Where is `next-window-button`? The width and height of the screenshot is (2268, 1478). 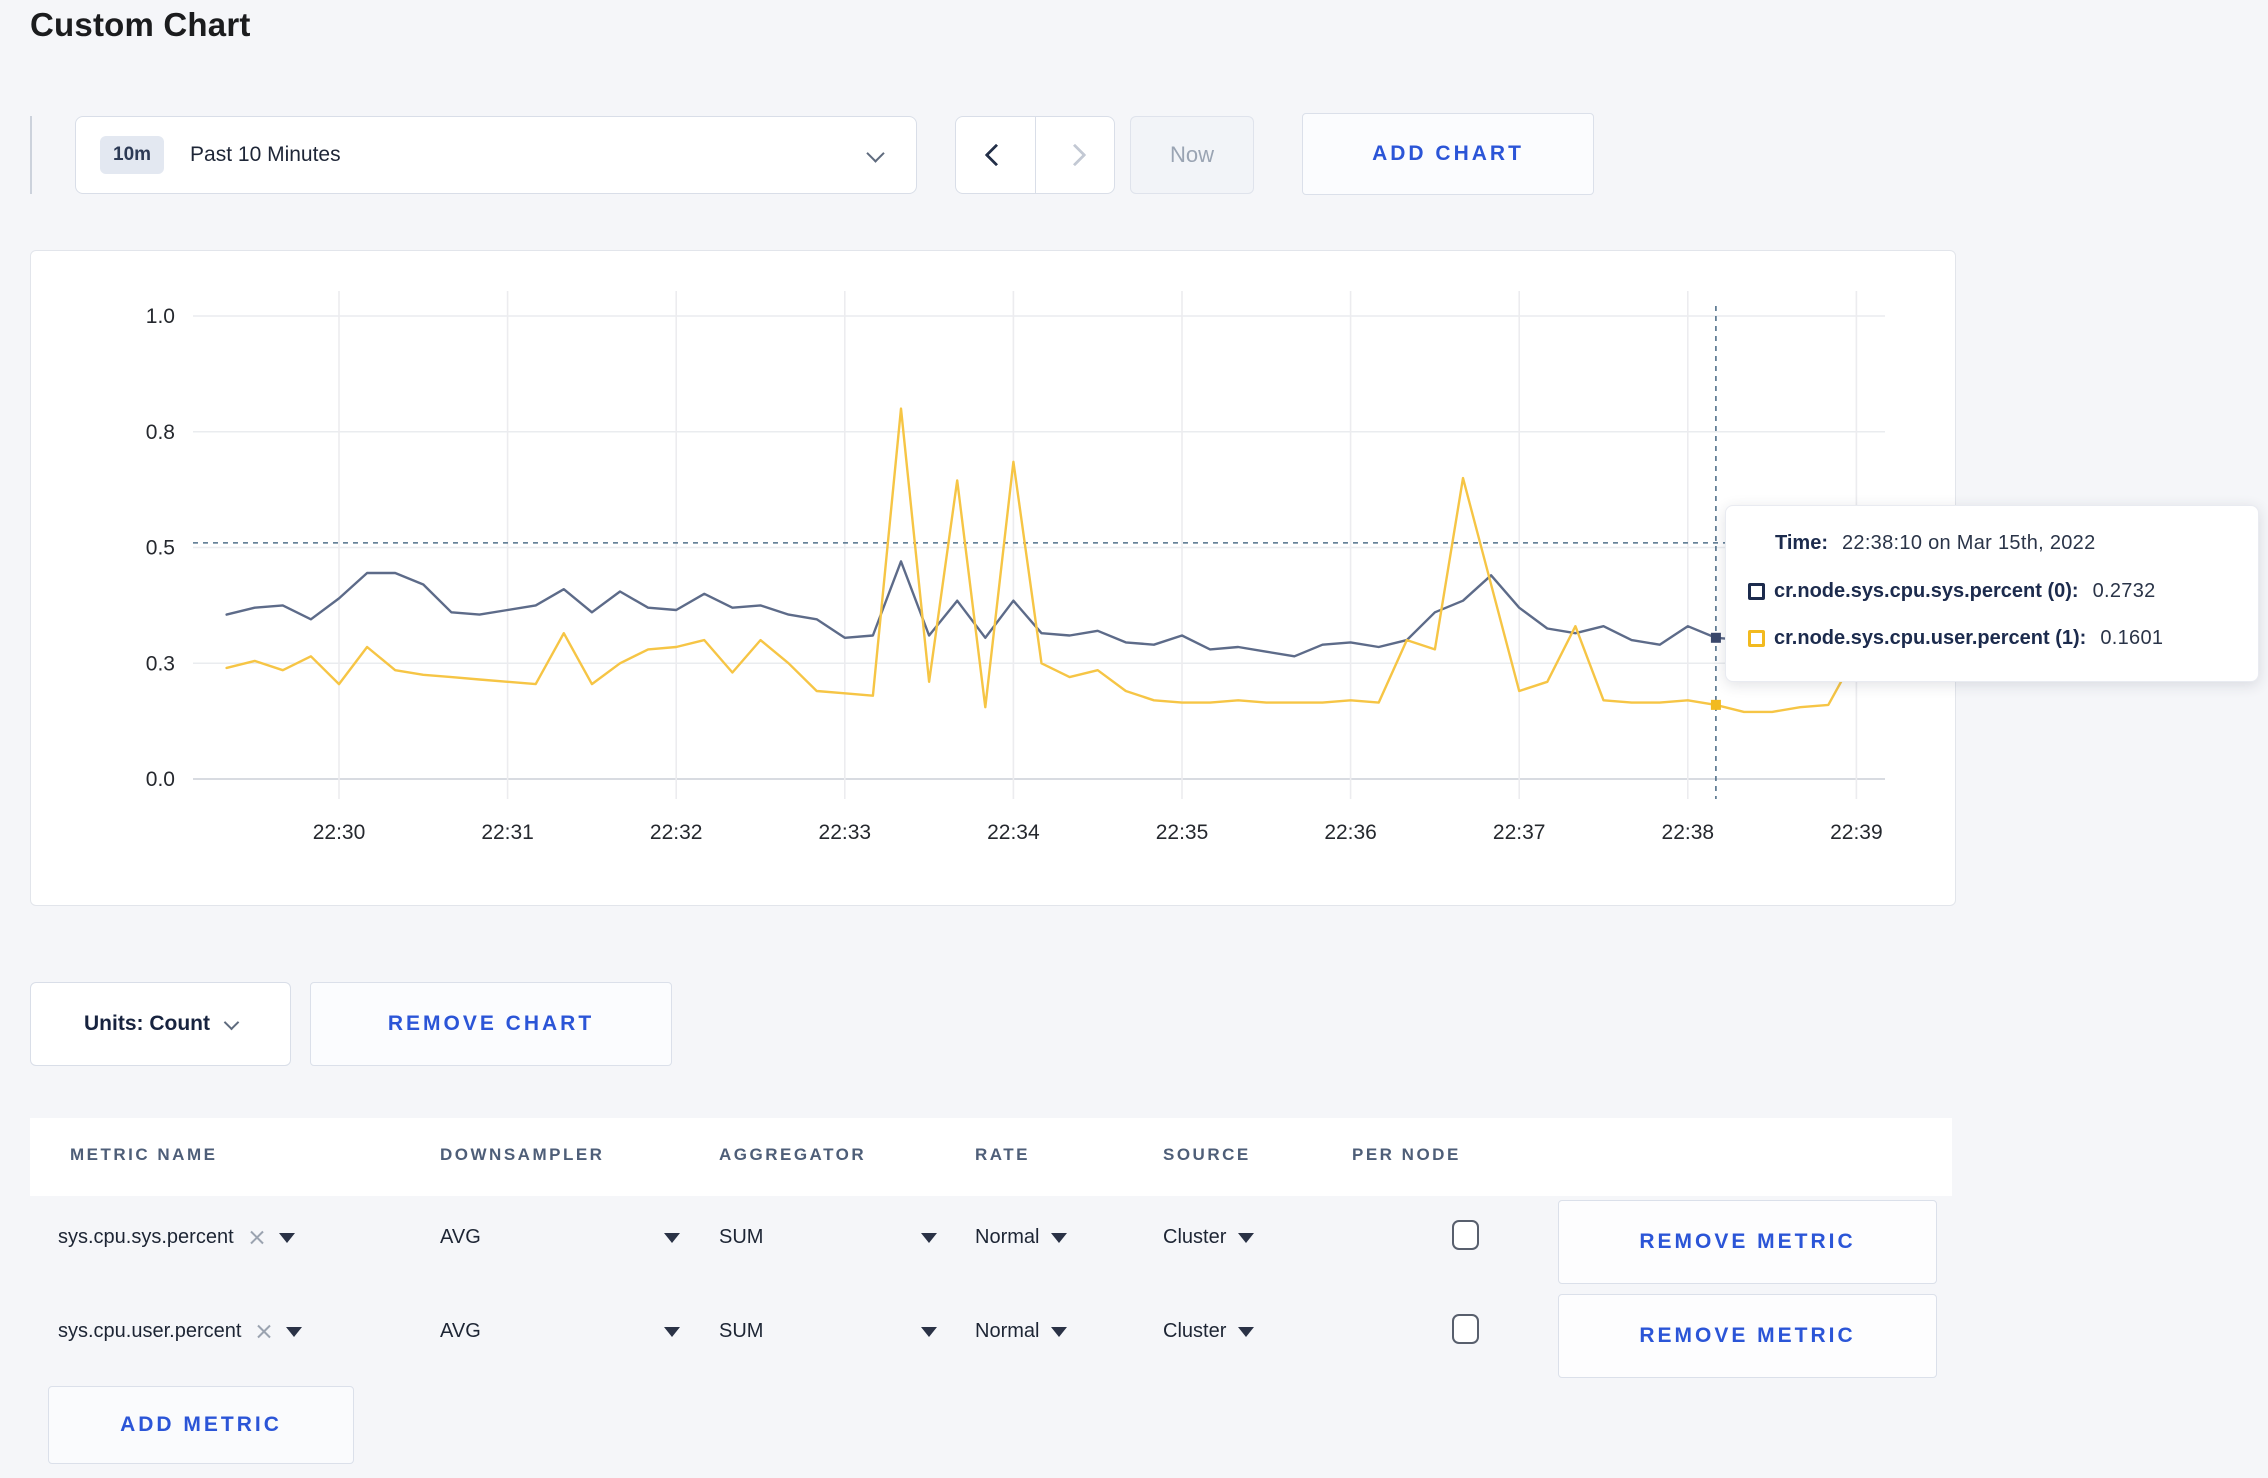
next-window-button is located at coordinates (1074, 155).